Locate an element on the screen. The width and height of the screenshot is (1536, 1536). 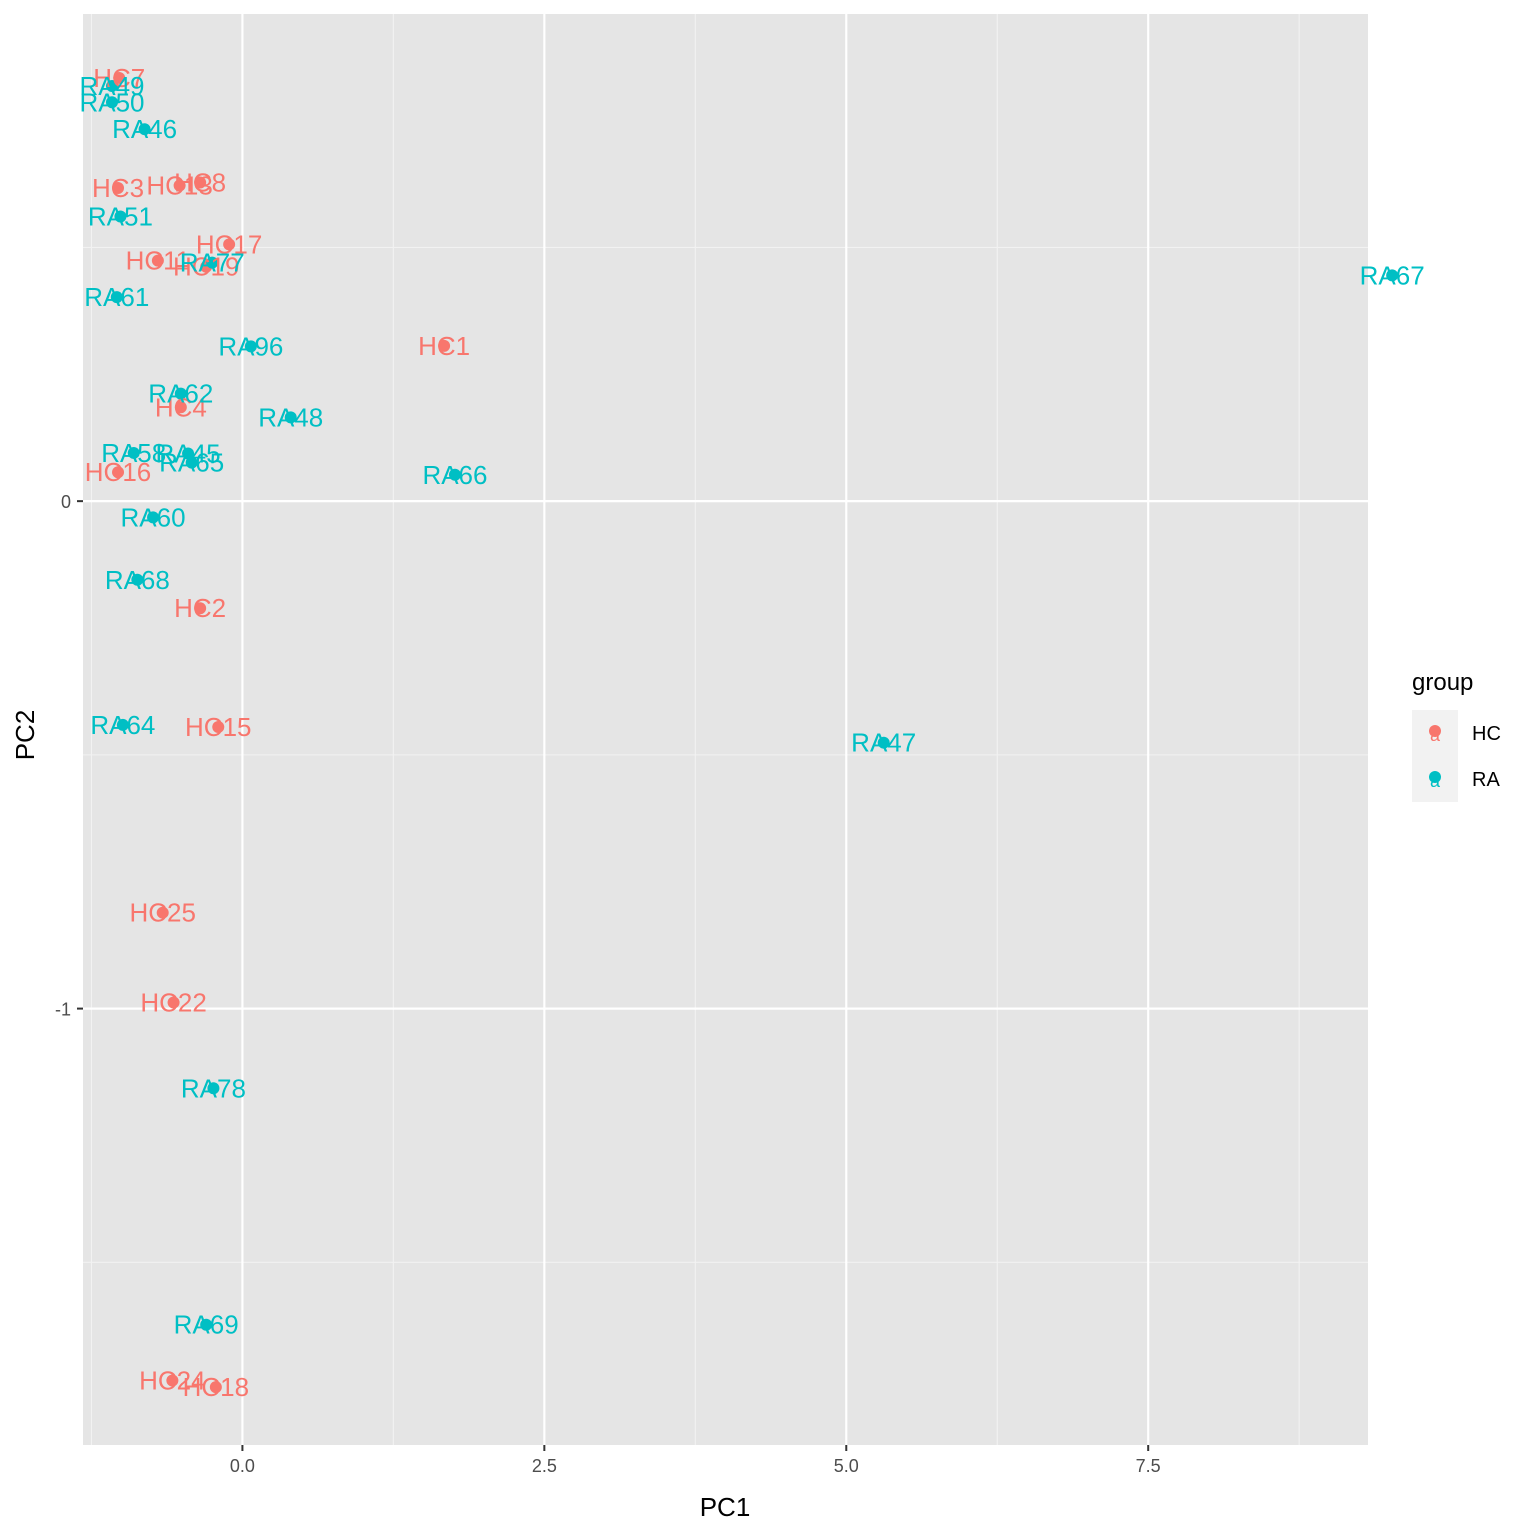
point-label-ra62: RA62 is located at coordinates (180, 394).